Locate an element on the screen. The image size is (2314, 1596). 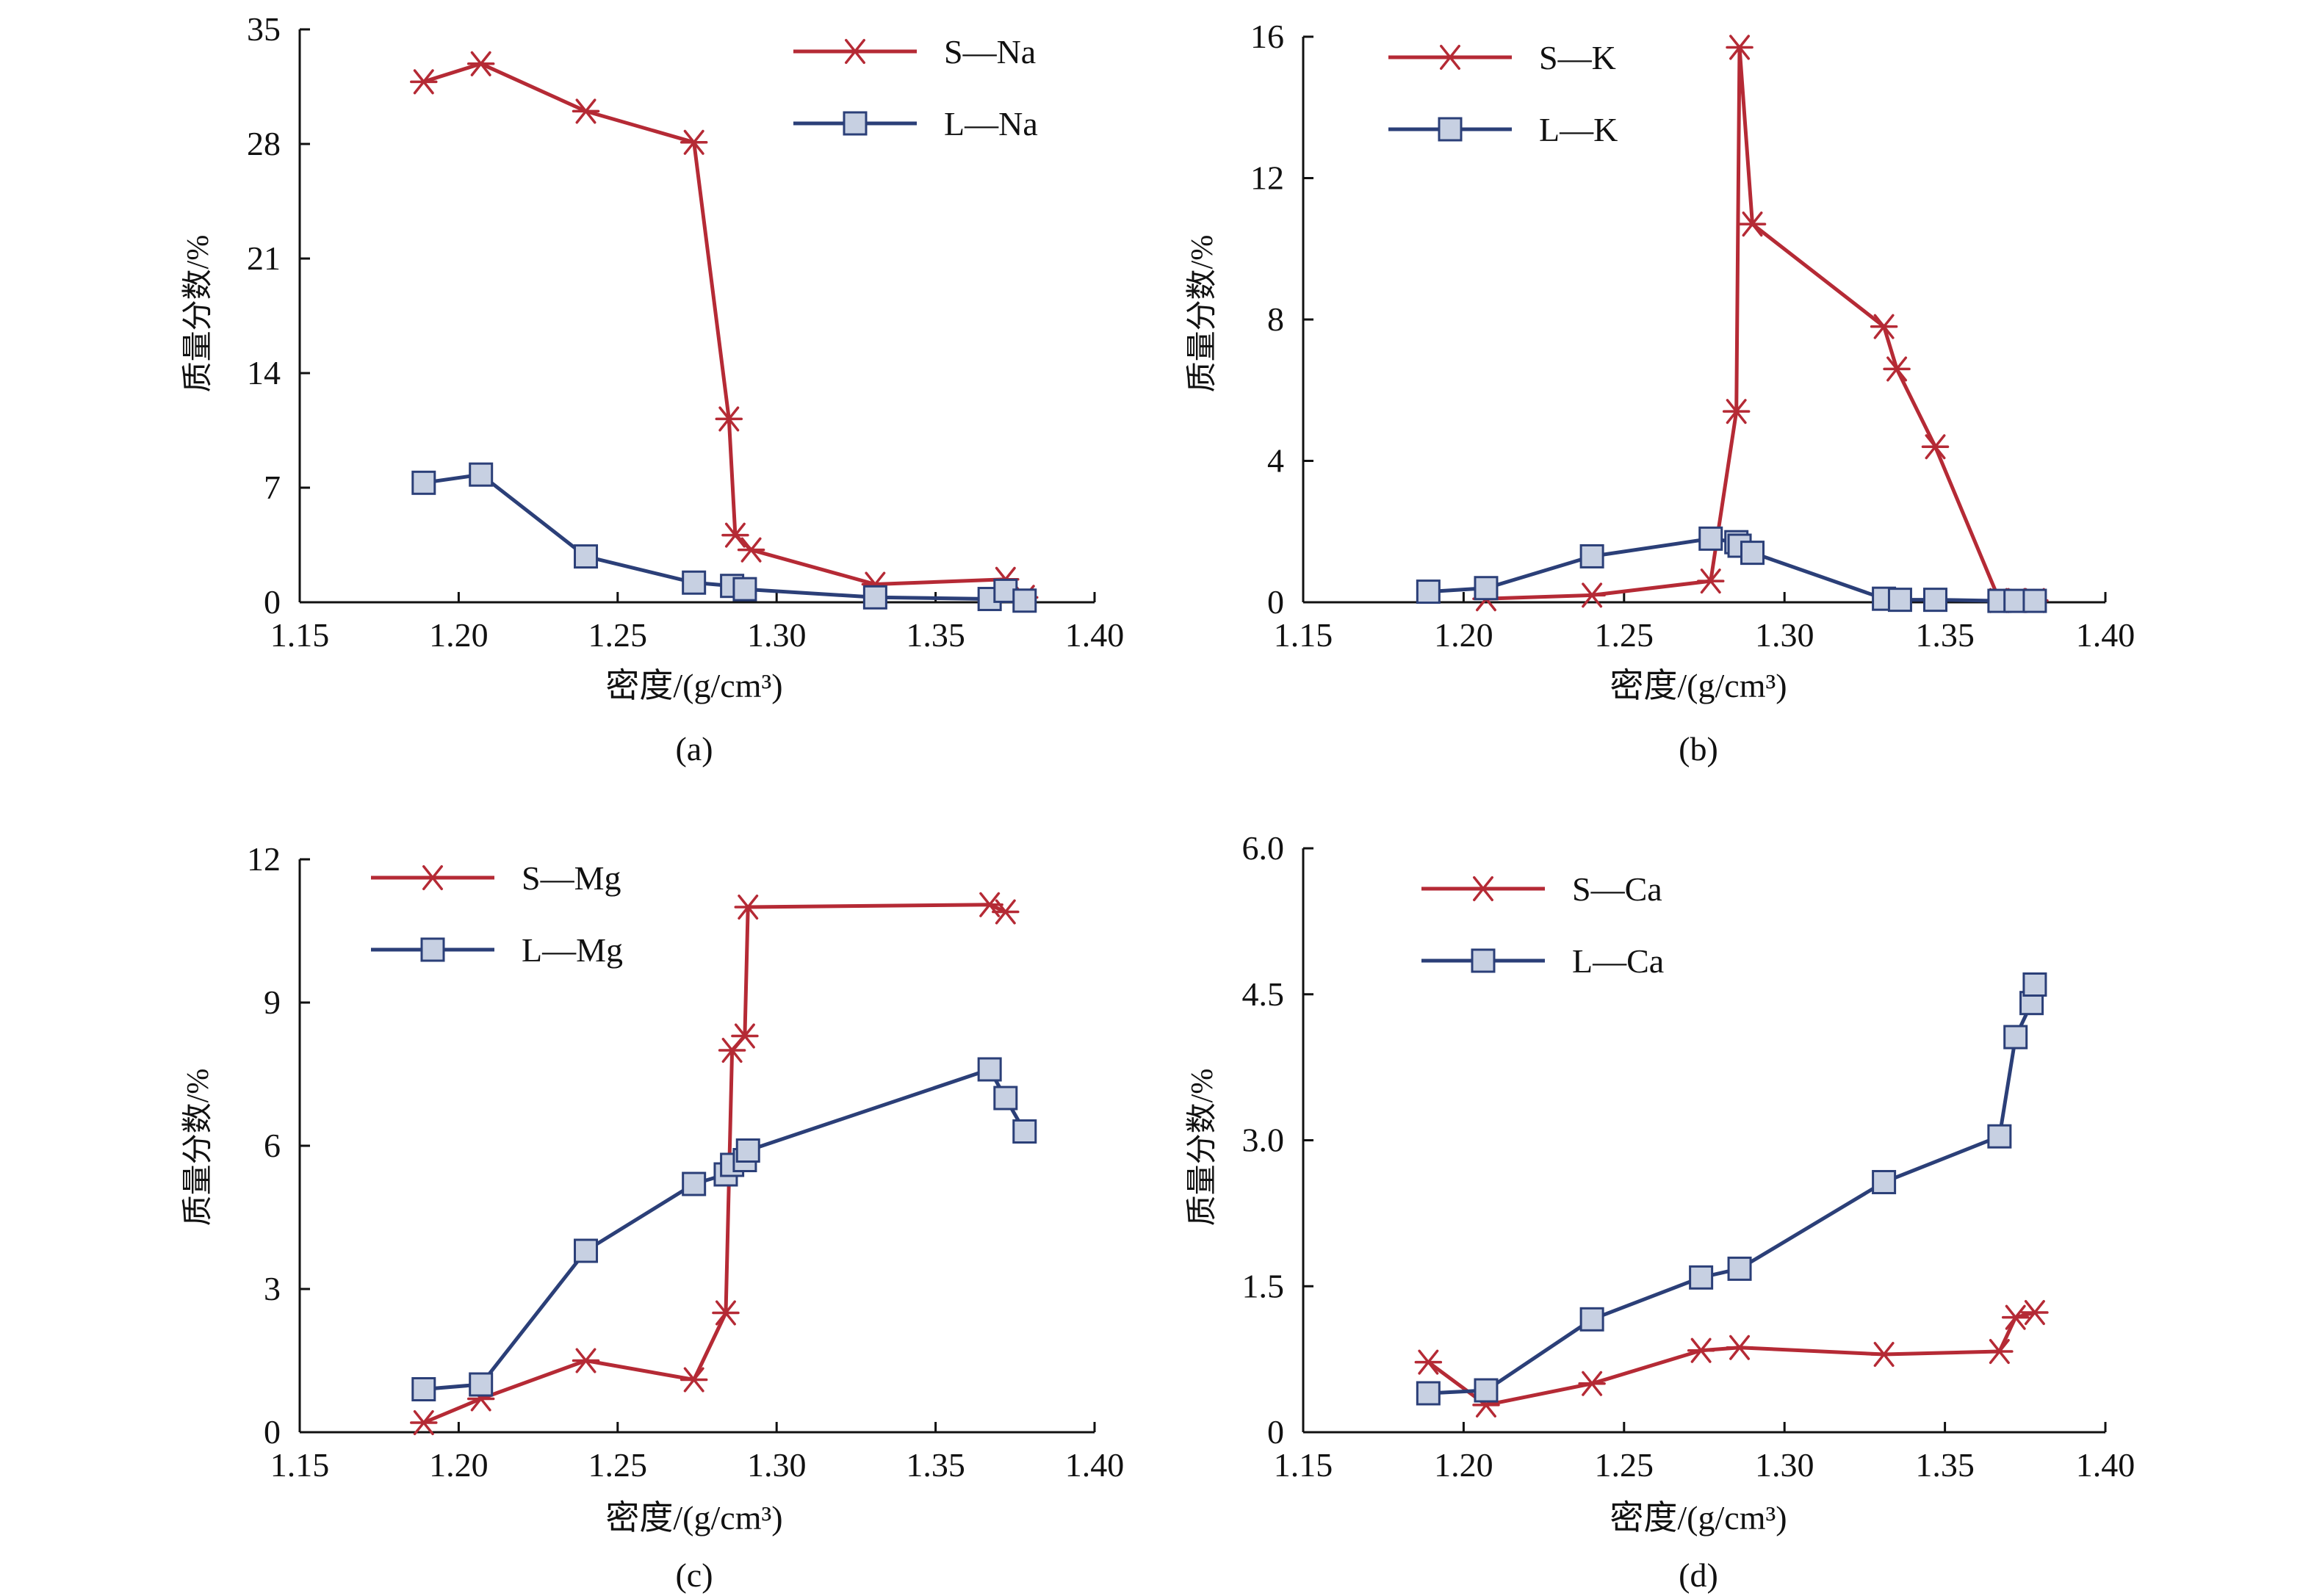
panel-a-x-tick-label: 1.20 is located at coordinates (459, 635).